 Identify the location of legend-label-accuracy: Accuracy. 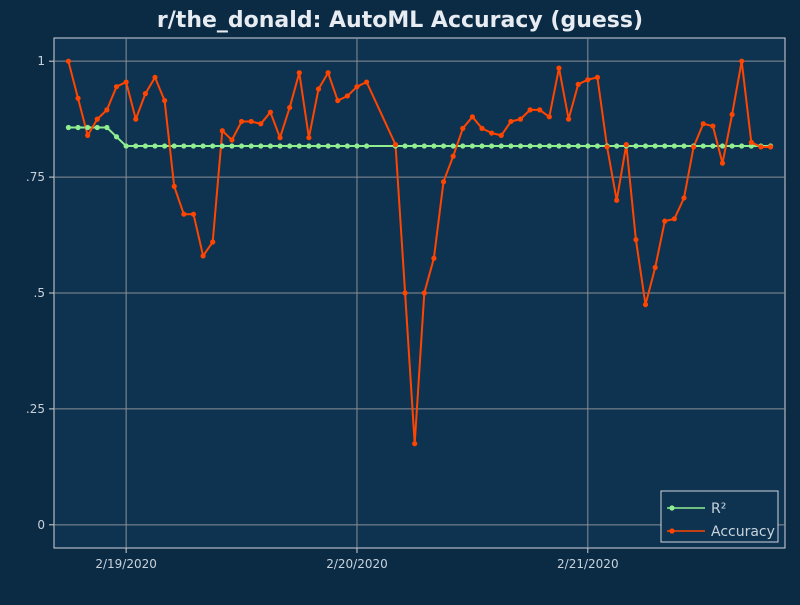
(743, 532).